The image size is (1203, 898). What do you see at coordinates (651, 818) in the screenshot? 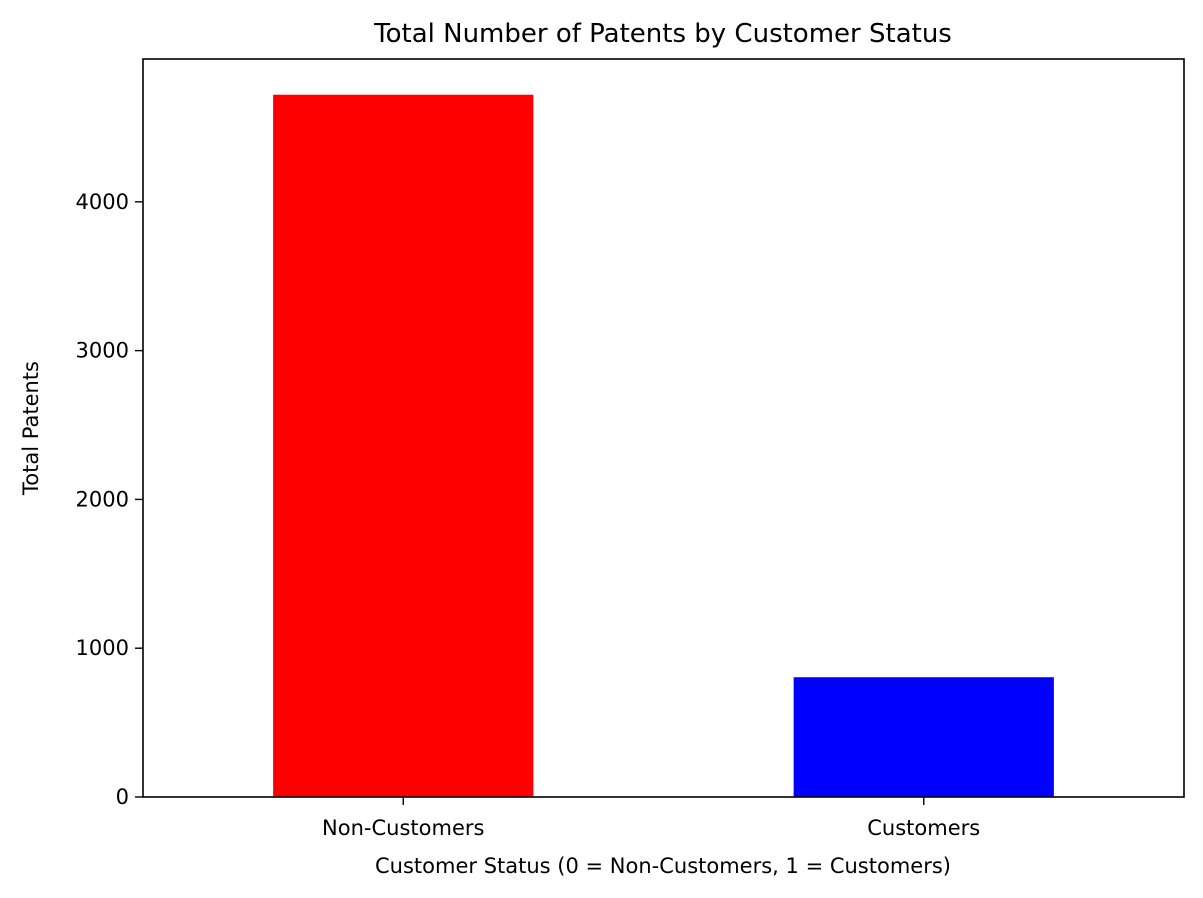
I see `x-axis: Non-Customers Customers` at bounding box center [651, 818].